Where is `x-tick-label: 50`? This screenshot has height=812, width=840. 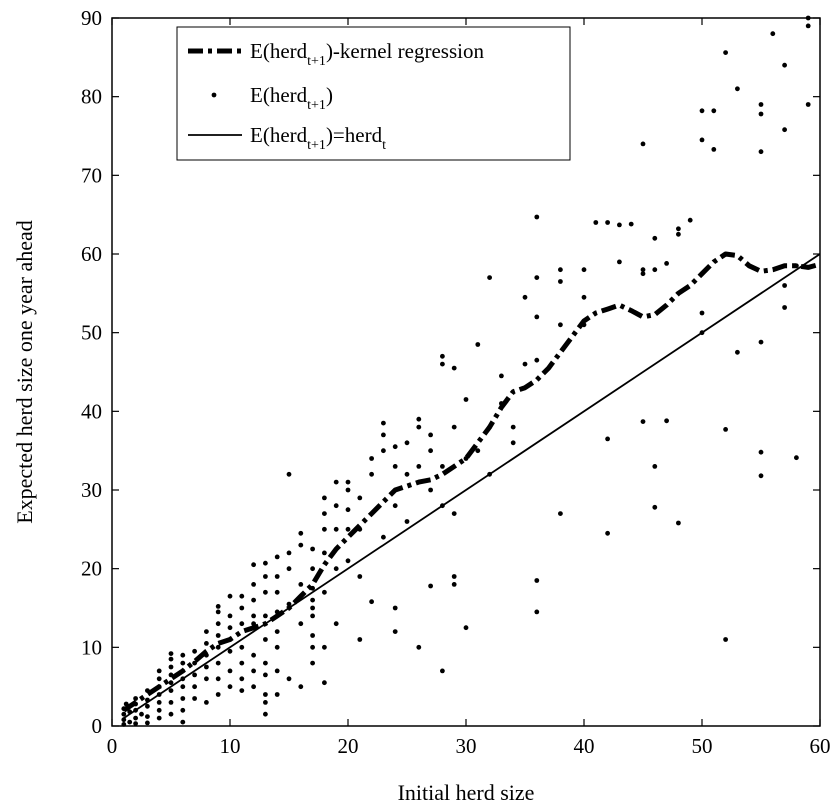 x-tick-label: 50 is located at coordinates (702, 746).